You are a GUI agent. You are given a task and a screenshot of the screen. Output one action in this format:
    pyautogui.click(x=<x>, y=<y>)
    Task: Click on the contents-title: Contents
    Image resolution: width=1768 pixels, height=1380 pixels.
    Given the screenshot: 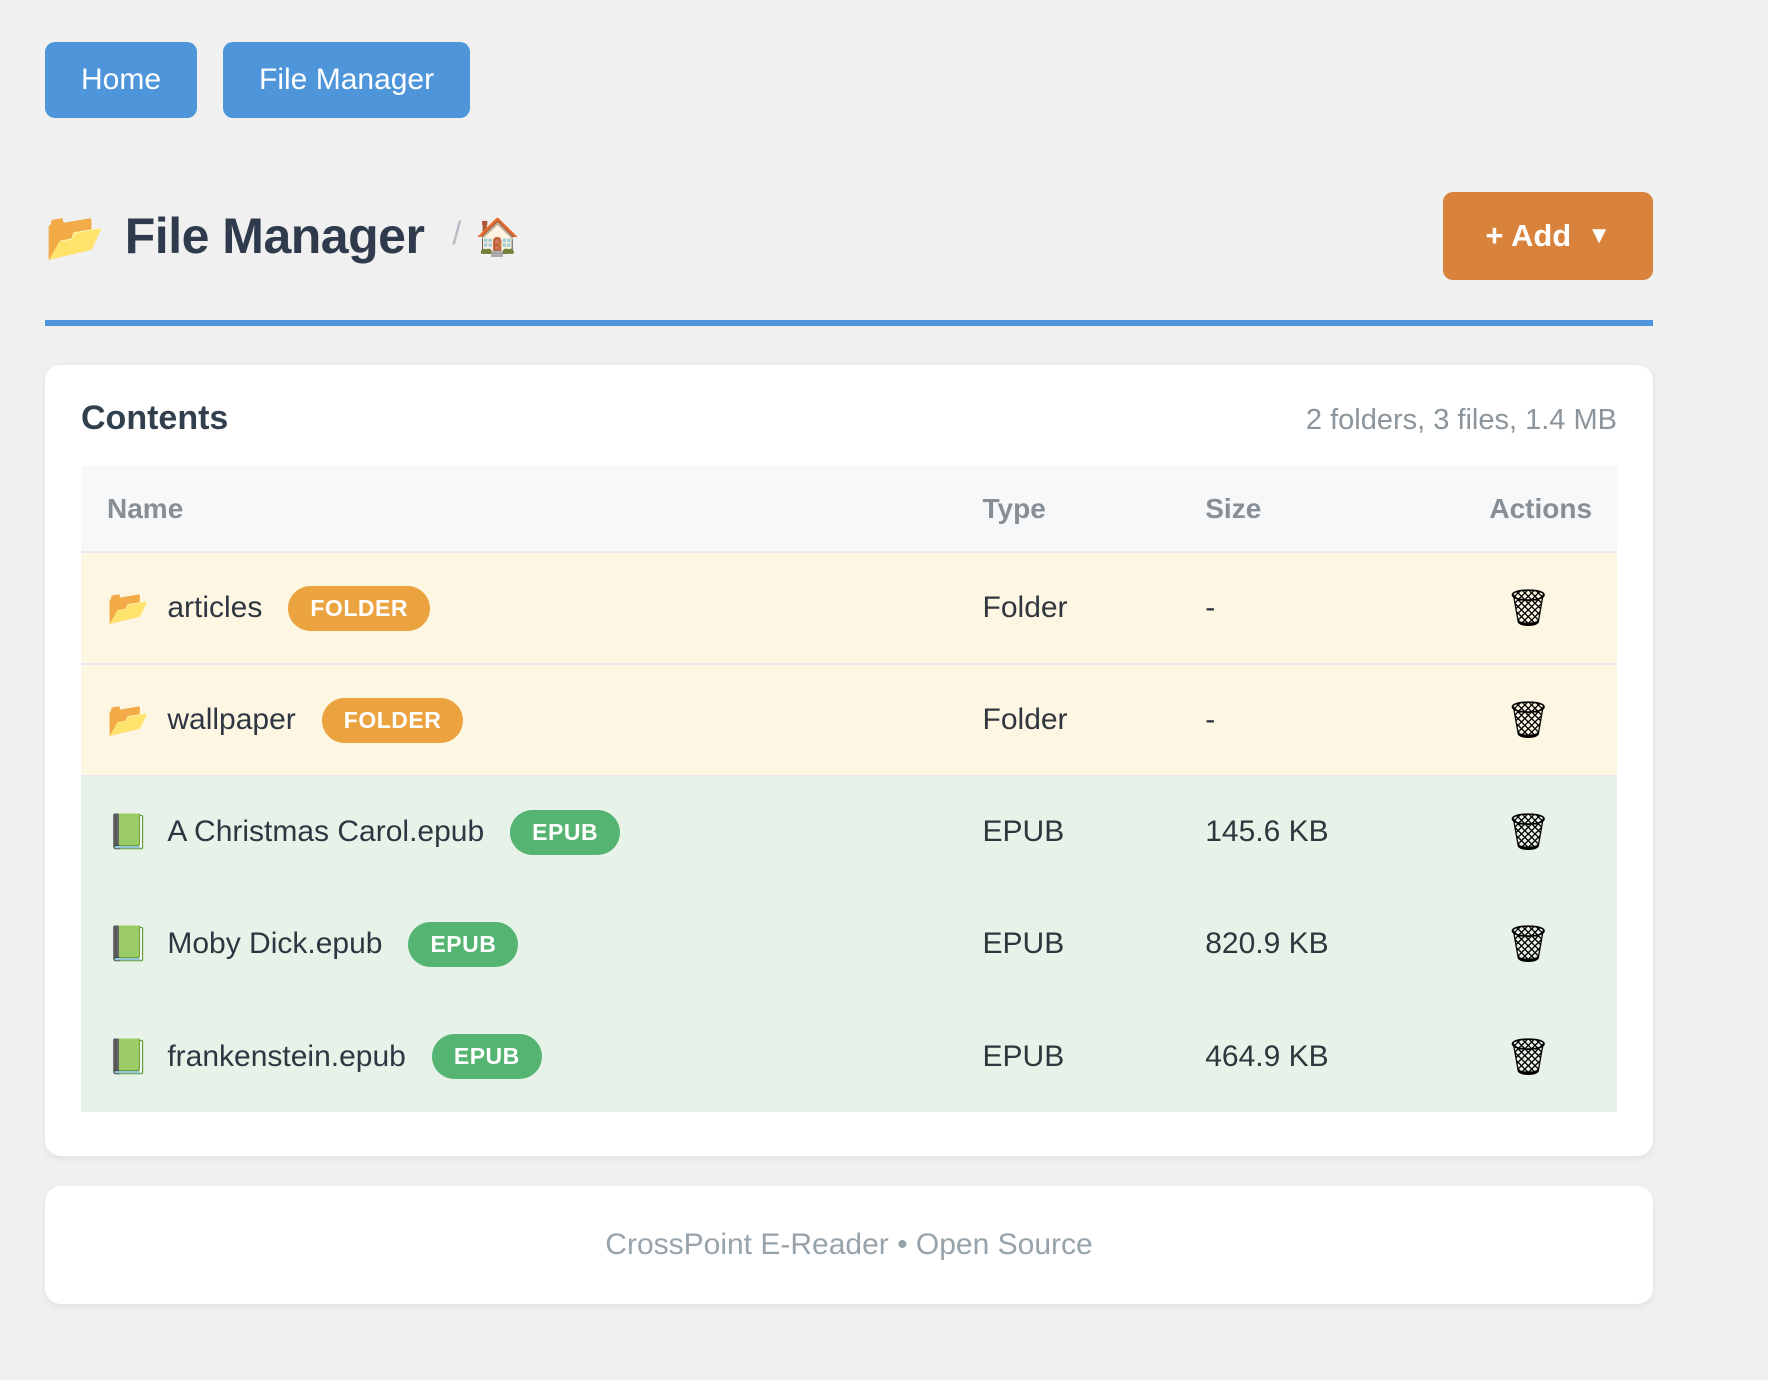 What is the action you would take?
    pyautogui.click(x=155, y=418)
    